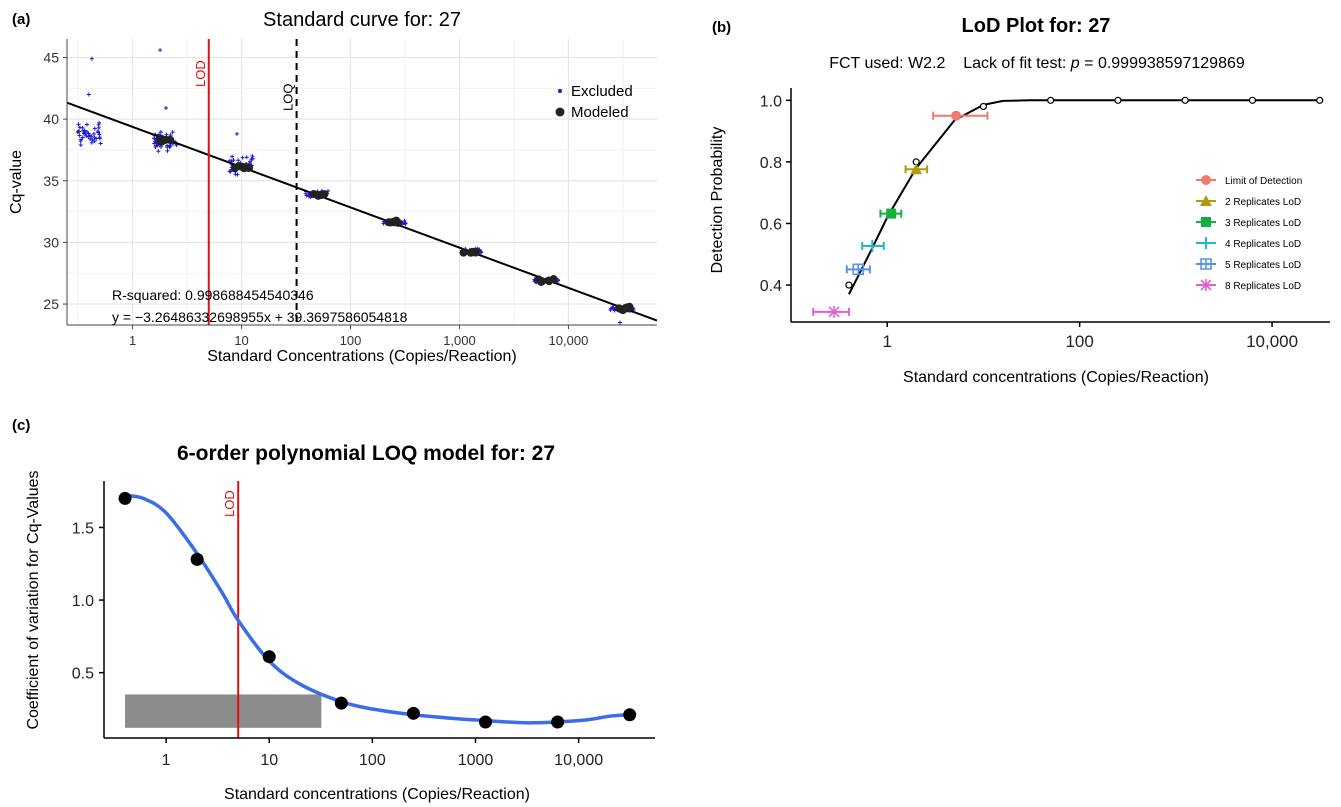  I want to click on panel-c-poly-curve, so click(377, 609).